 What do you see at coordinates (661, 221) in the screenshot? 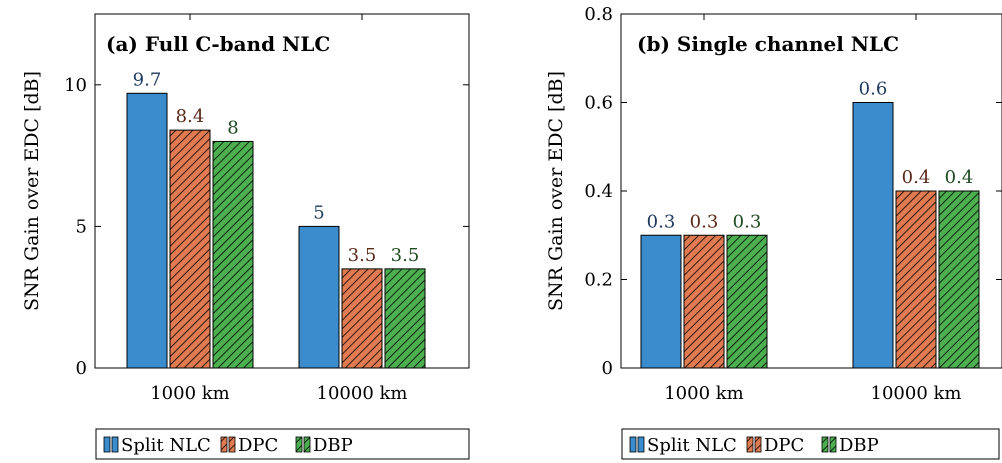
I see `data-label-split: 0.3` at bounding box center [661, 221].